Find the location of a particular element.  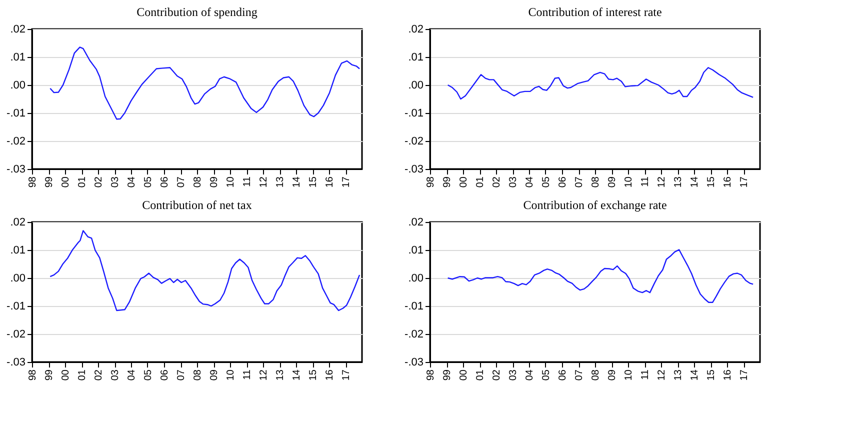

chart-title: Contribution of interest rate is located at coordinates (595, 12).